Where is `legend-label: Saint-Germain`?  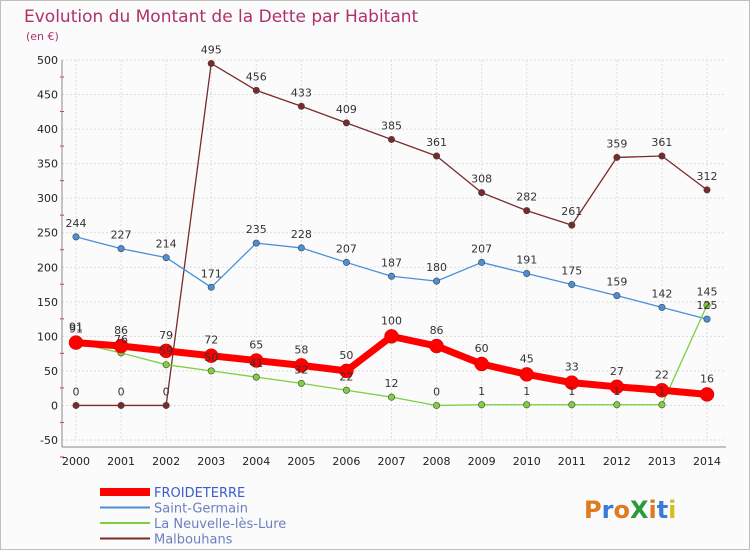
legend-label: Saint-Germain is located at coordinates (201, 509).